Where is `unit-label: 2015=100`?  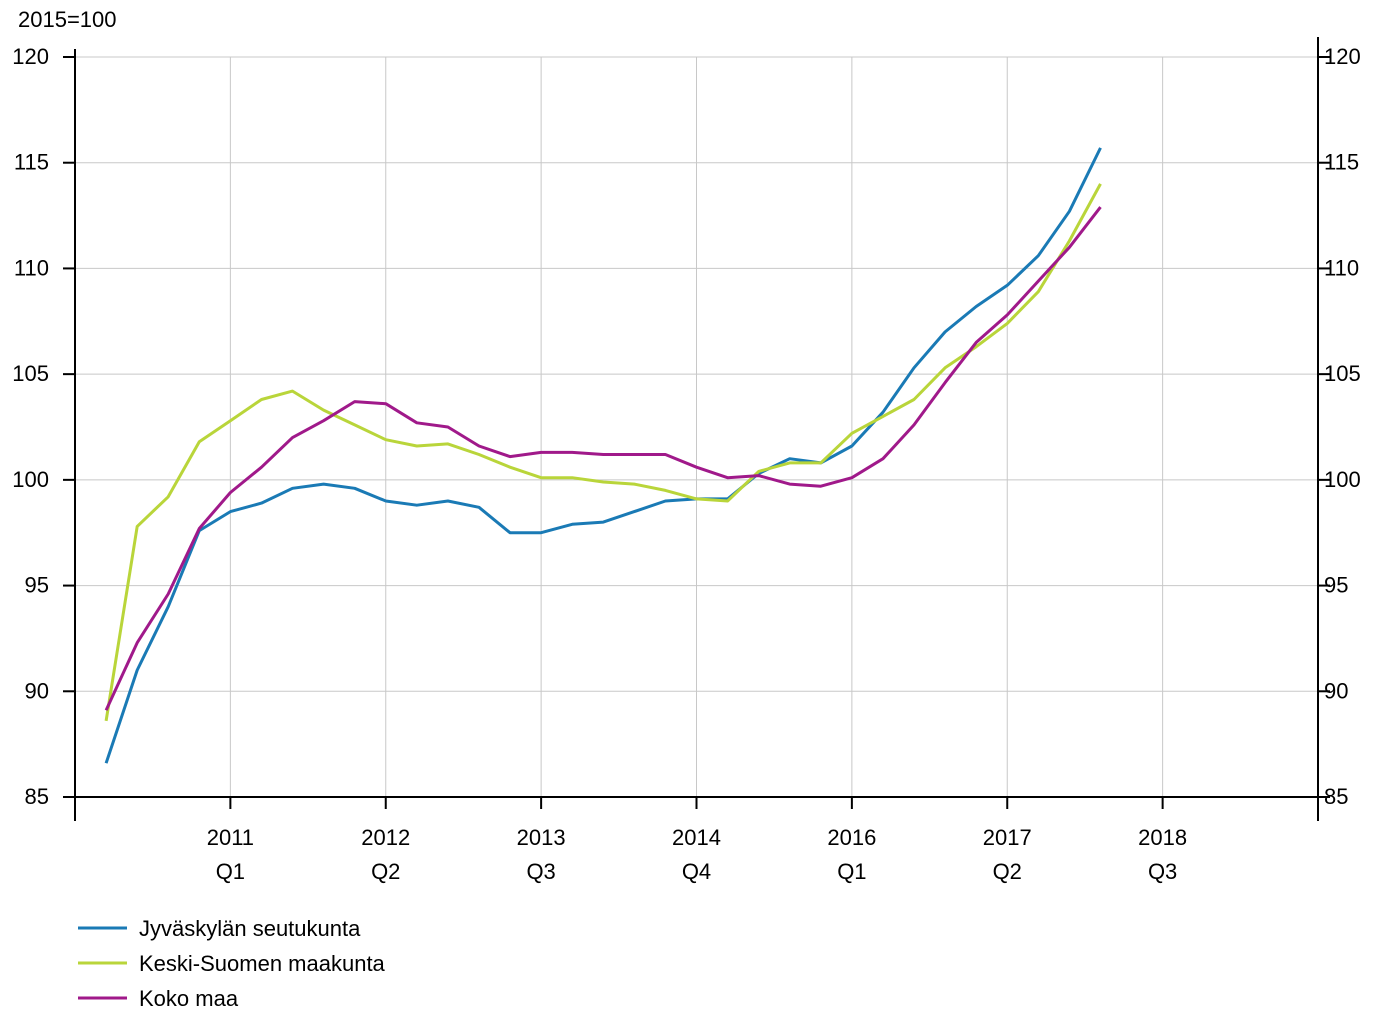 unit-label: 2015=100 is located at coordinates (67, 19).